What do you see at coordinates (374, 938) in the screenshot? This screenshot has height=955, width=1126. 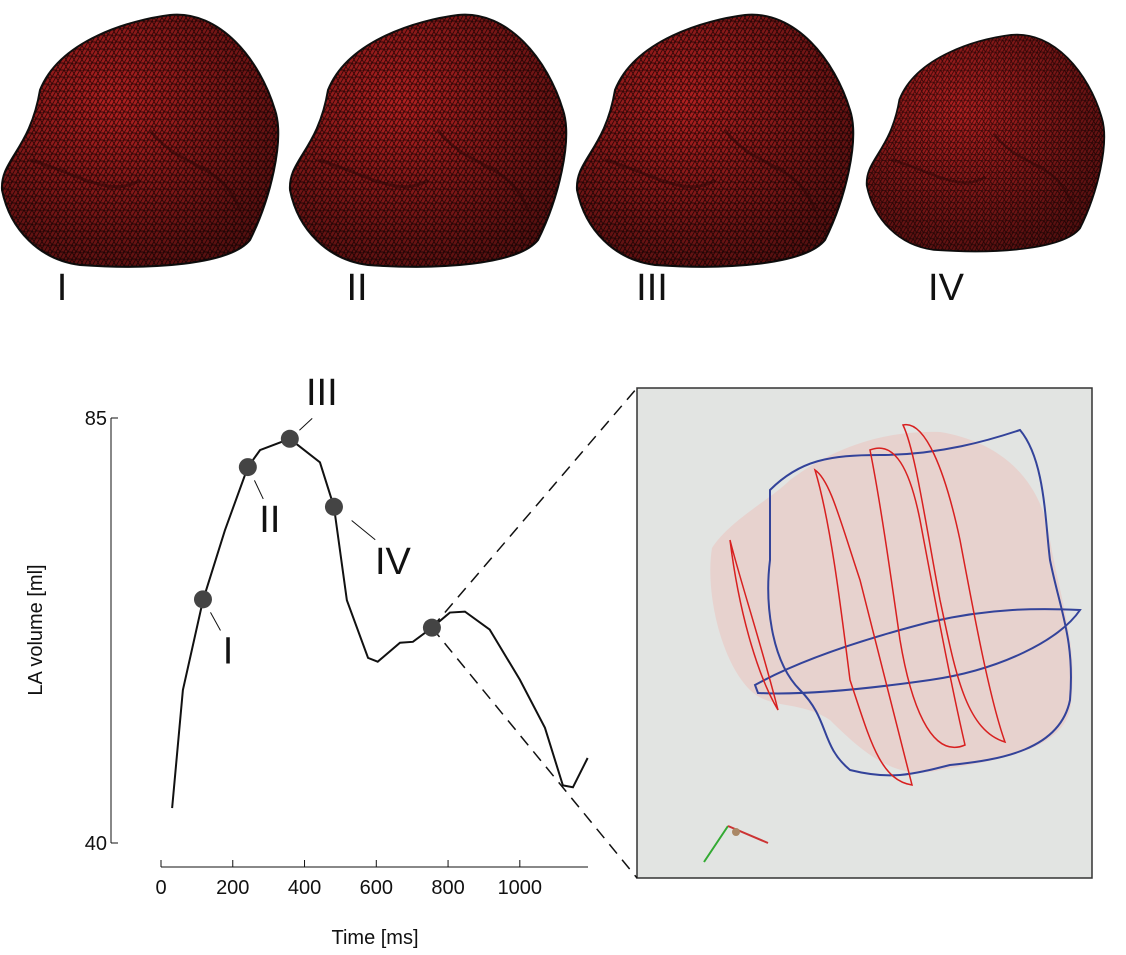 I see `x-axis-label: Time [ms]` at bounding box center [374, 938].